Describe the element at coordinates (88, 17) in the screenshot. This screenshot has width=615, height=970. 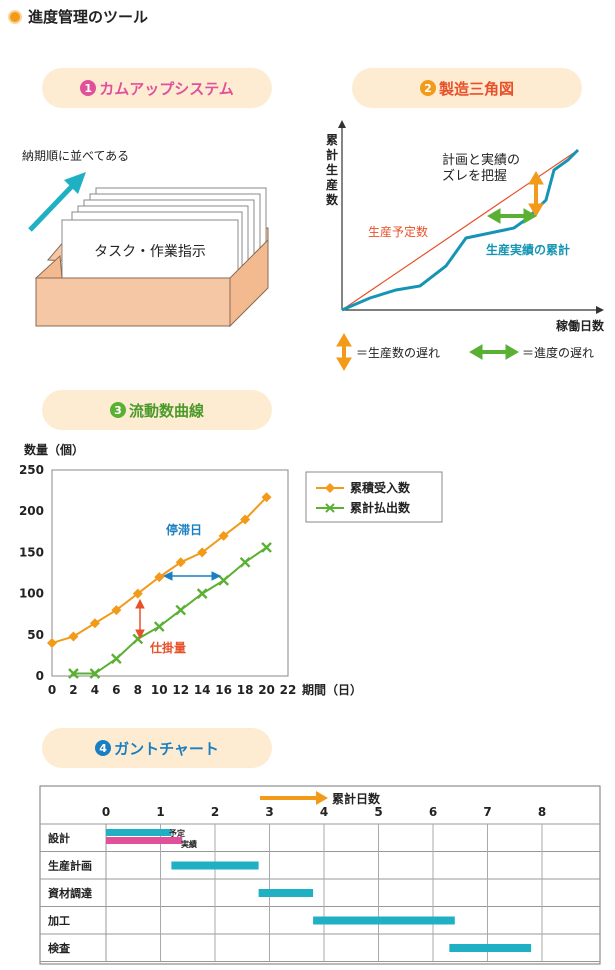
I see `header-title: 進度管理のツール` at that location.